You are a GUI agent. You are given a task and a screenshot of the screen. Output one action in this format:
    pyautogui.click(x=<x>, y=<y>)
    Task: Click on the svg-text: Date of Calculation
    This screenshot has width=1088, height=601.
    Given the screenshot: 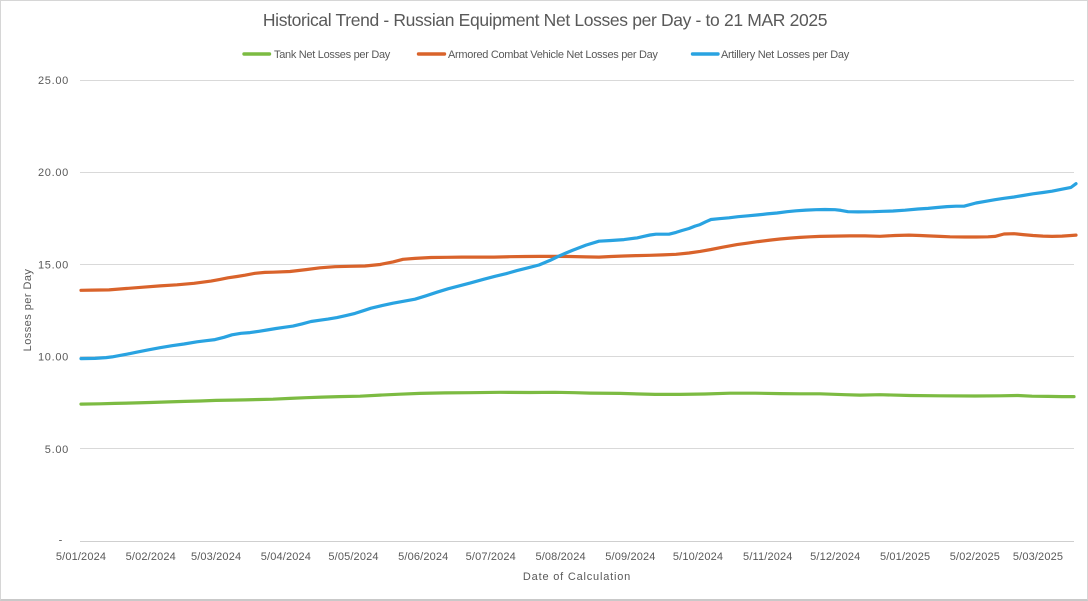 What is the action you would take?
    pyautogui.click(x=577, y=577)
    